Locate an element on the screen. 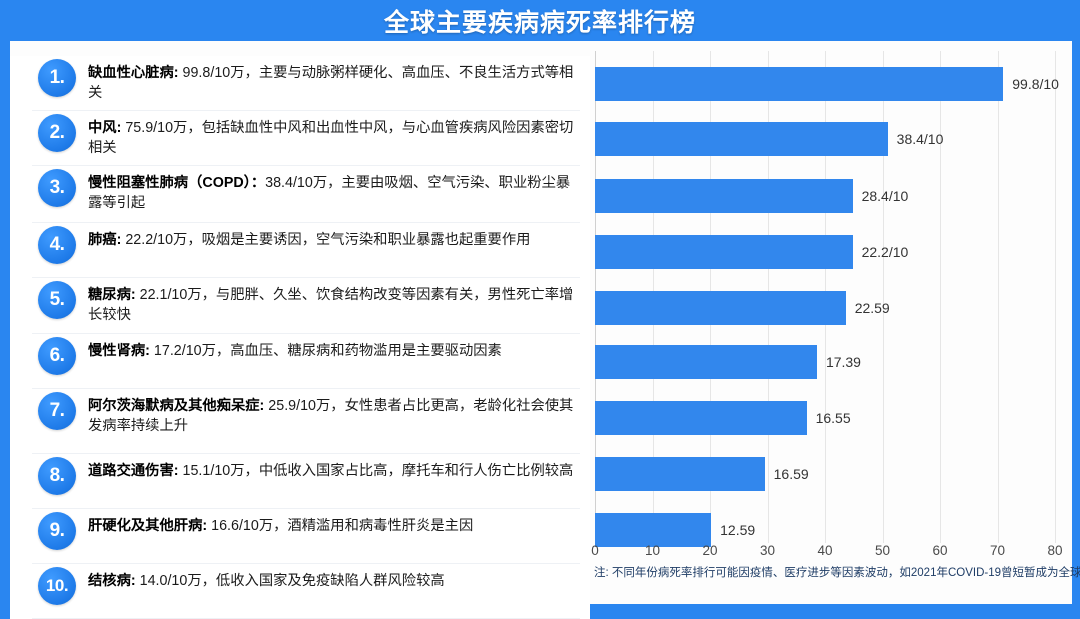 Image resolution: width=1080 pixels, height=619 pixels. disease-name: 肝硬化及其他肝病: is located at coordinates (148, 526).